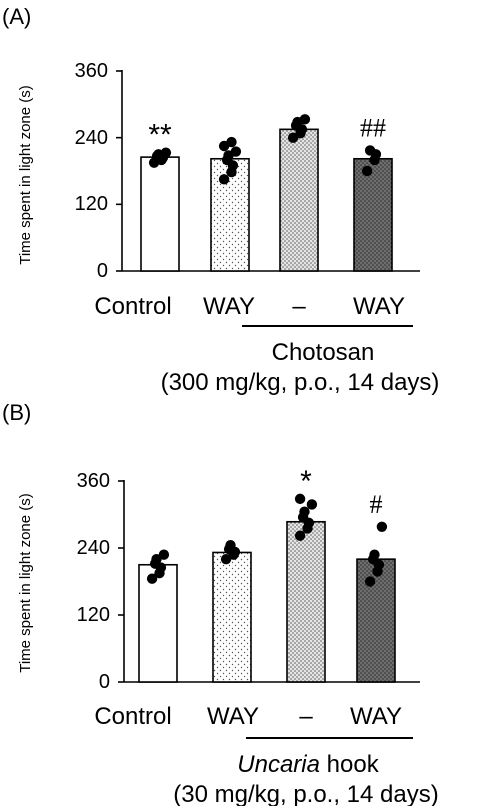  What do you see at coordinates (350, 764) in the screenshot?
I see `group-label-rest: hook` at bounding box center [350, 764].